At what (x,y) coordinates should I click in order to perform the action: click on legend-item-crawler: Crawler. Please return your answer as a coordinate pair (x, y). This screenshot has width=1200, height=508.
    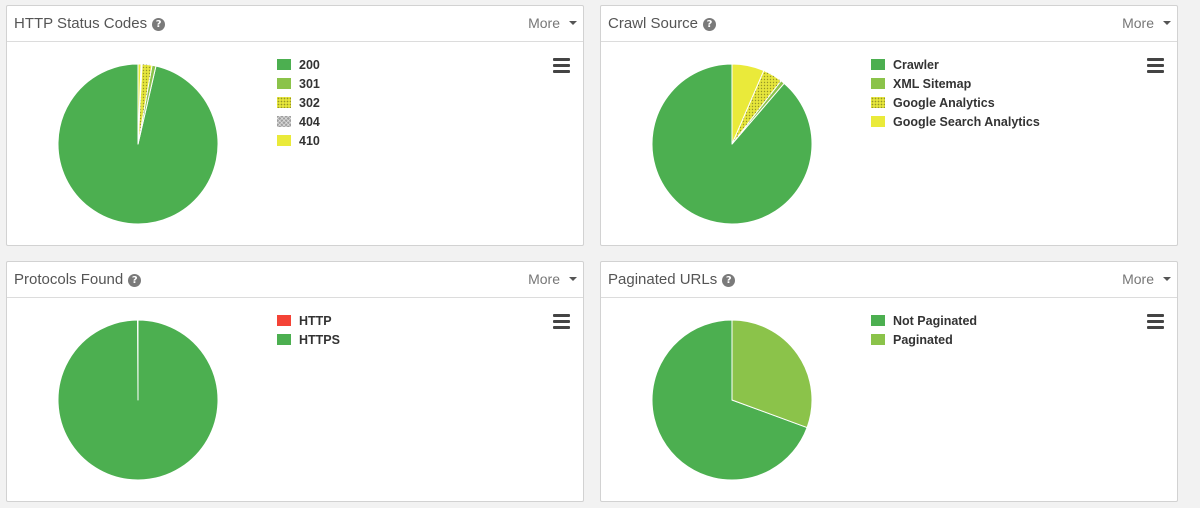
    Looking at the image, I should click on (955, 67).